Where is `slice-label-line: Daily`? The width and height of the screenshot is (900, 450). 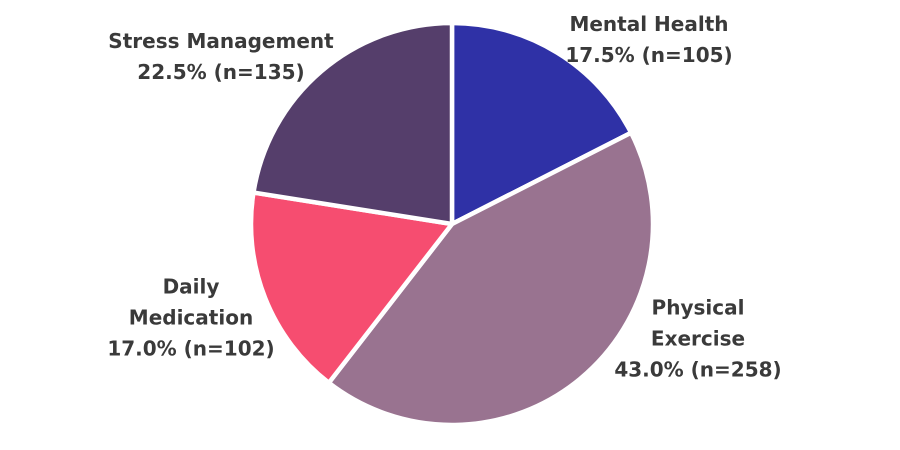 slice-label-line: Daily is located at coordinates (191, 286).